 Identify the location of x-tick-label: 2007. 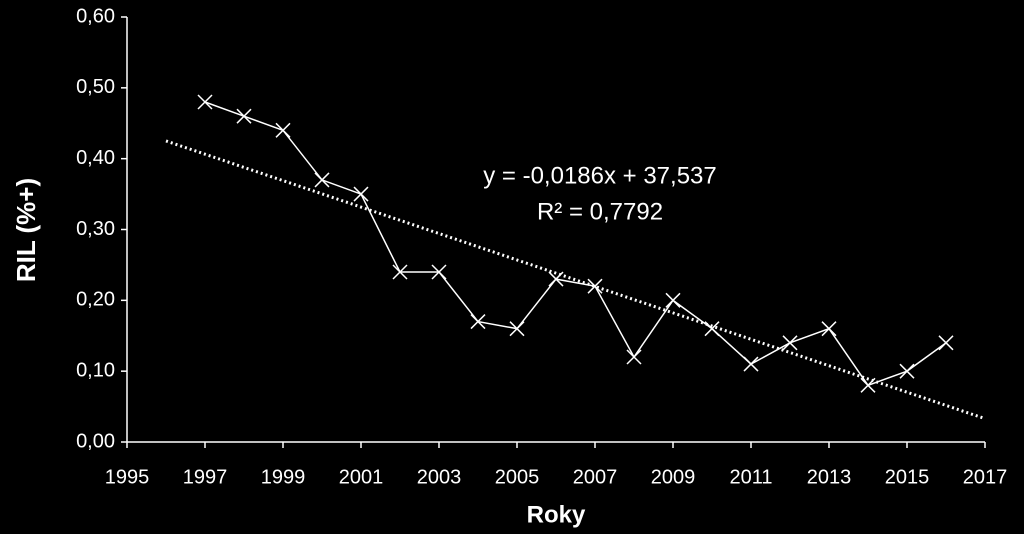
(595, 477).